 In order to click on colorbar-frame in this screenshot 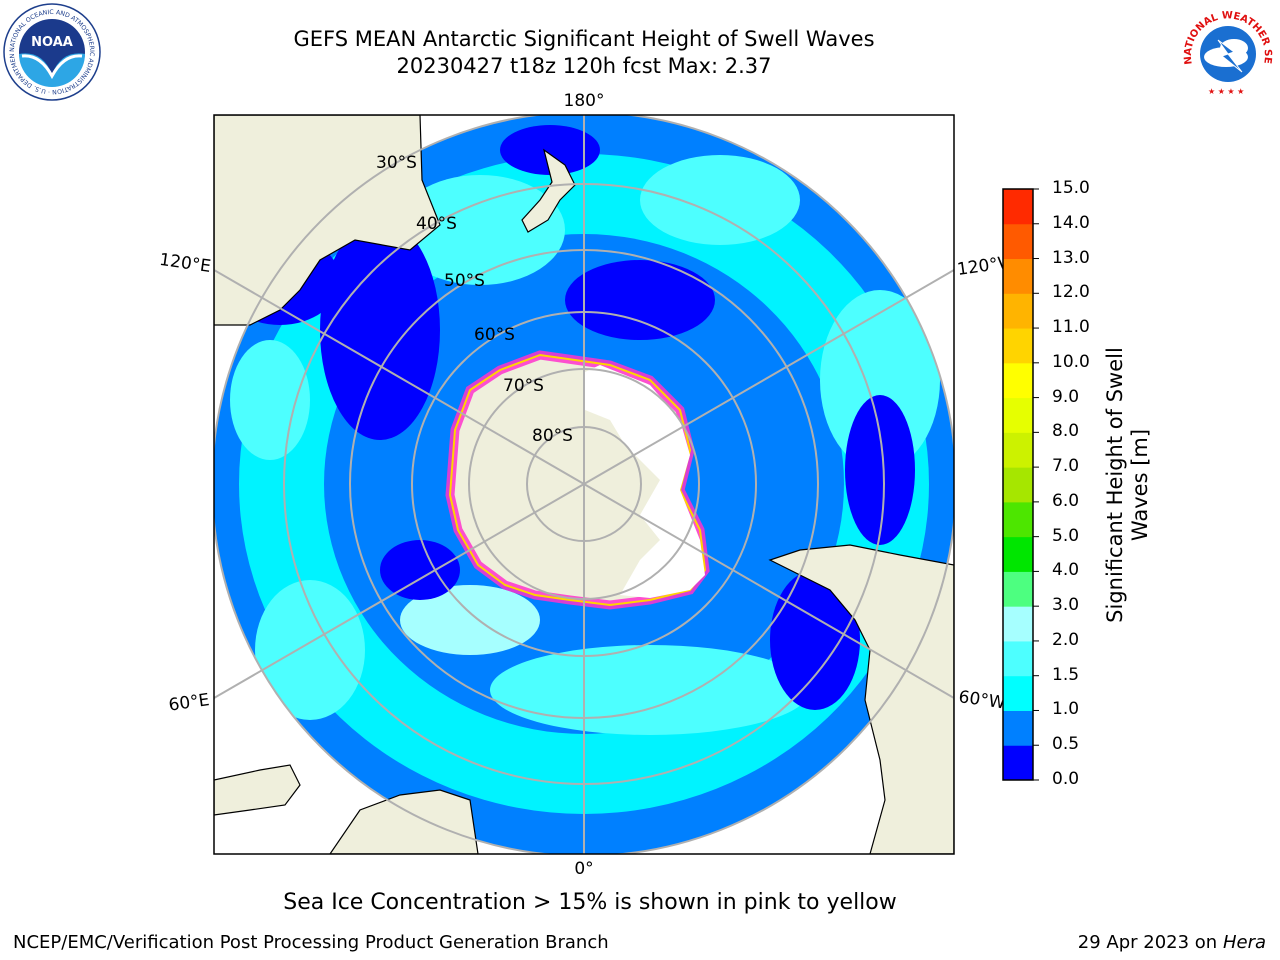, I will do `click(1018, 484)`.